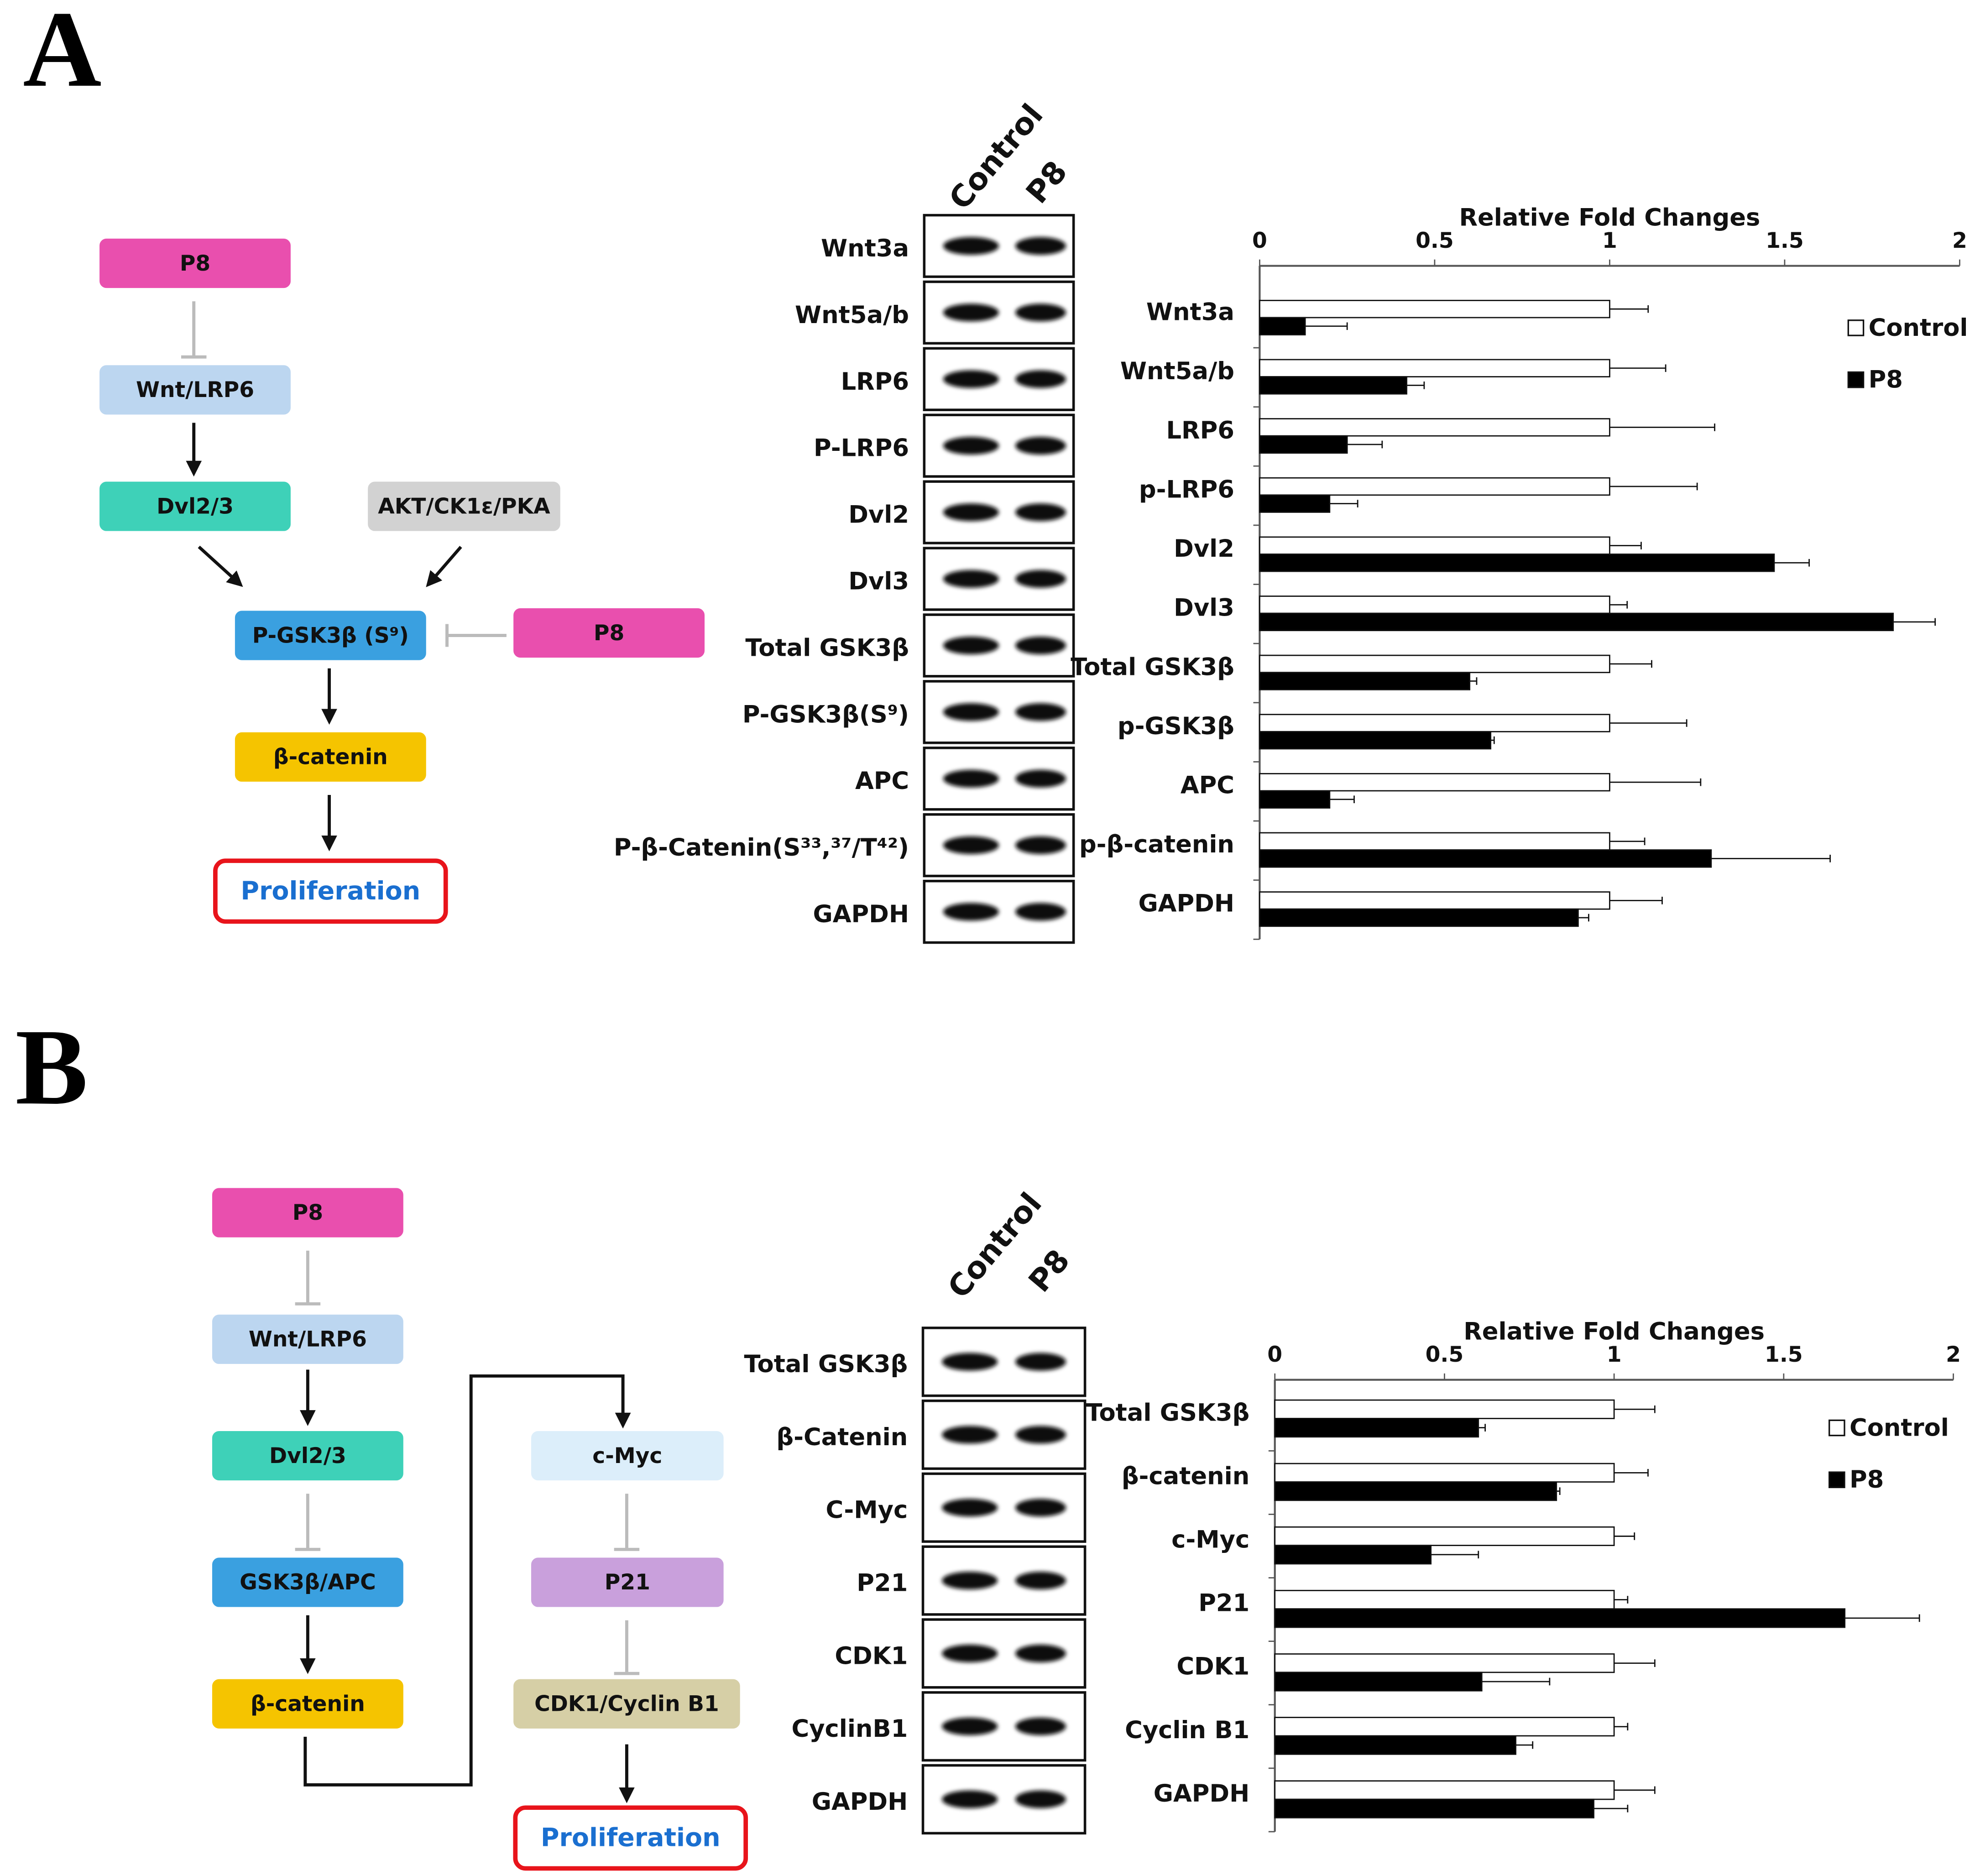  What do you see at coordinates (464, 506) in the screenshot?
I see `node-label: AKT/CK1ε/PKA` at bounding box center [464, 506].